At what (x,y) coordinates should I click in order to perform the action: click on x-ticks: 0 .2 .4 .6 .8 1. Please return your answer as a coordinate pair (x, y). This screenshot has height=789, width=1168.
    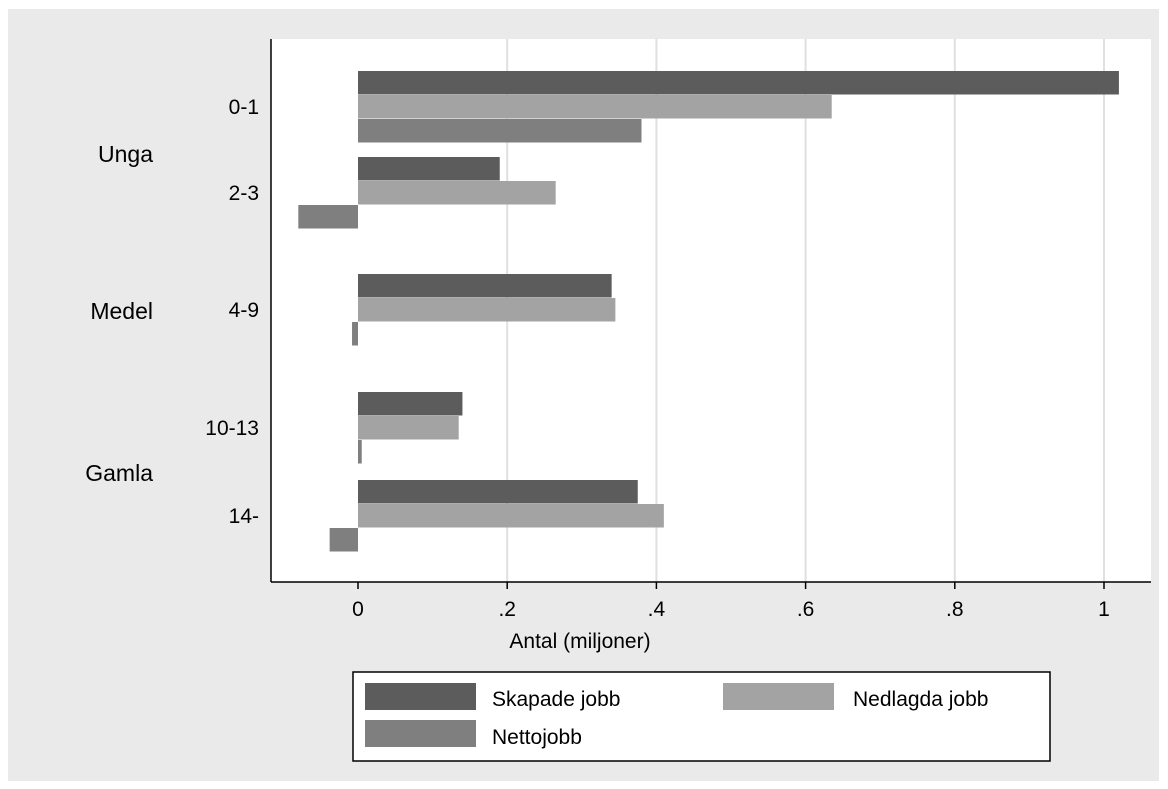
    Looking at the image, I should click on (731, 601).